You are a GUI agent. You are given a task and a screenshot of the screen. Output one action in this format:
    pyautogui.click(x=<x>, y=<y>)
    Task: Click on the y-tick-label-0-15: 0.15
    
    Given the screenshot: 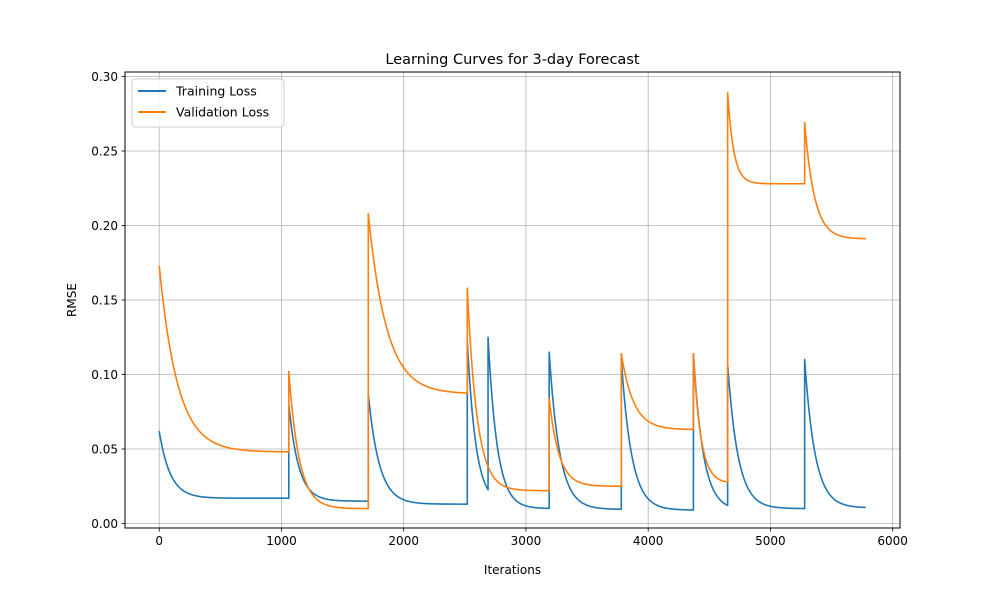 What is the action you would take?
    pyautogui.click(x=104, y=301)
    